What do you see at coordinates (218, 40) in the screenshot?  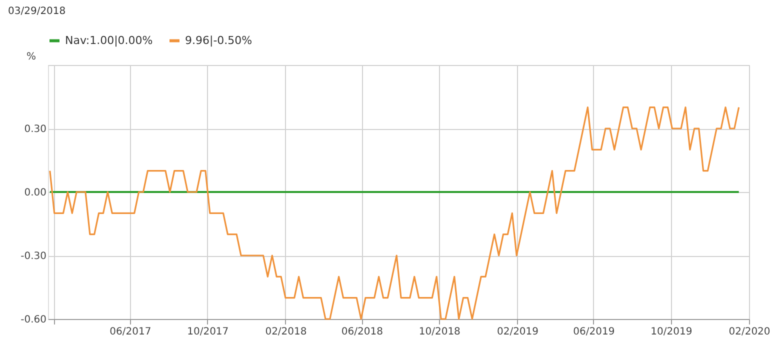 I see `legend-label: 9.96|-0.50%` at bounding box center [218, 40].